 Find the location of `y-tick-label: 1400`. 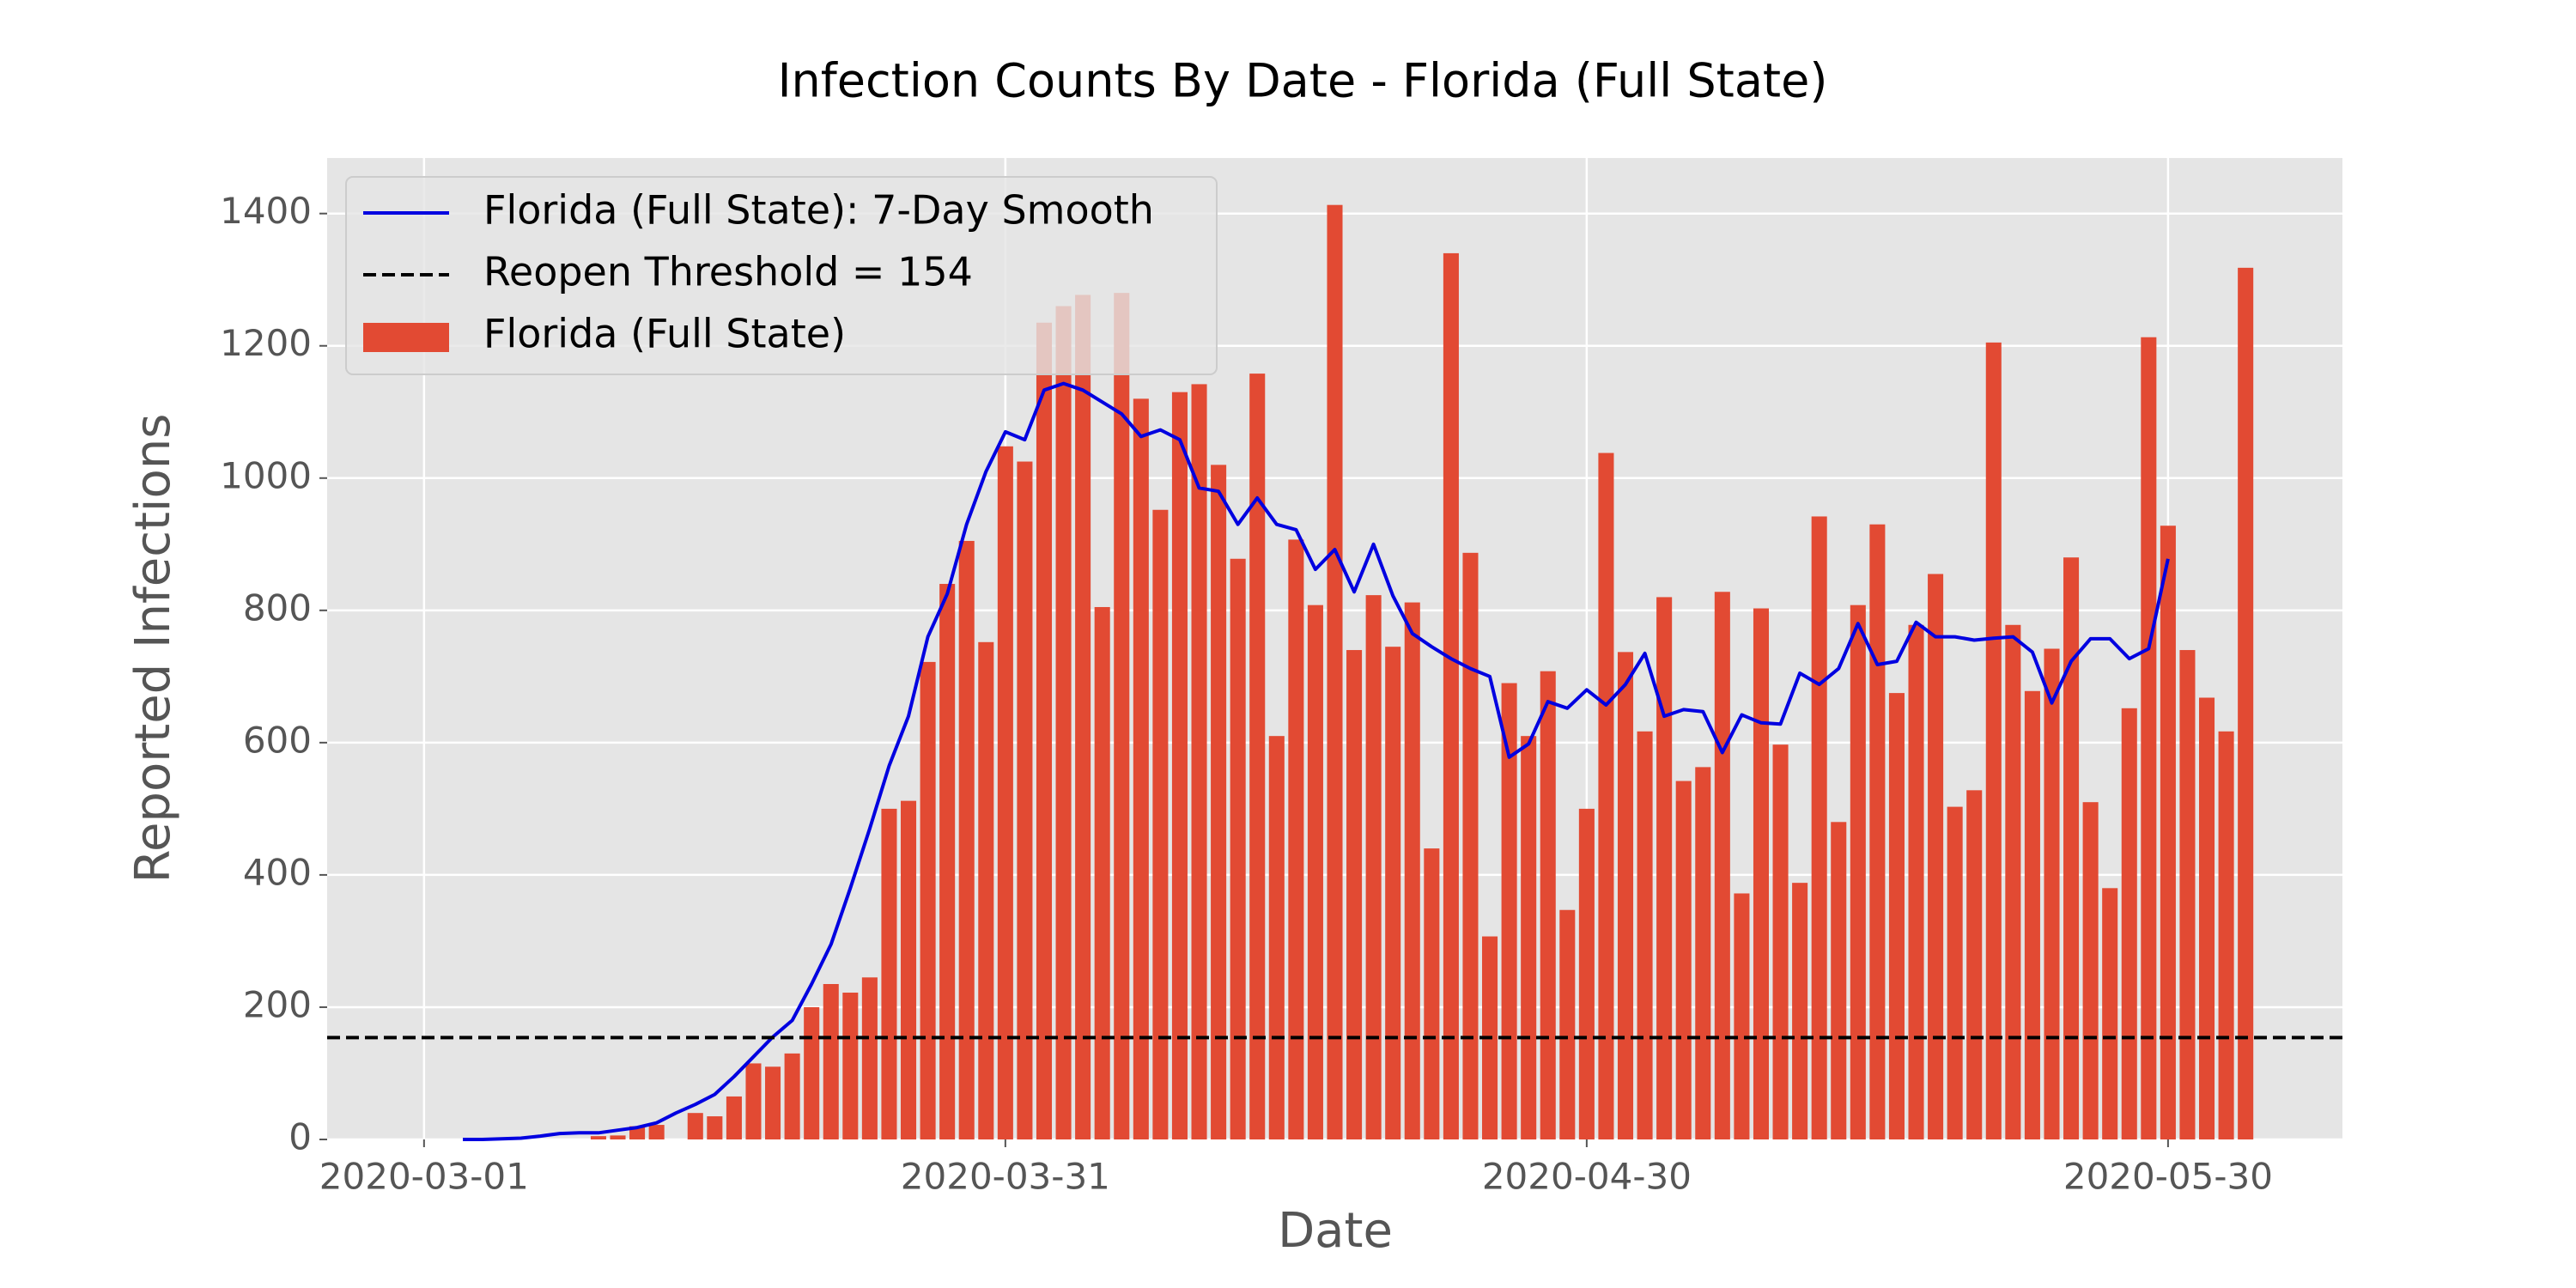

y-tick-label: 1400 is located at coordinates (266, 211).